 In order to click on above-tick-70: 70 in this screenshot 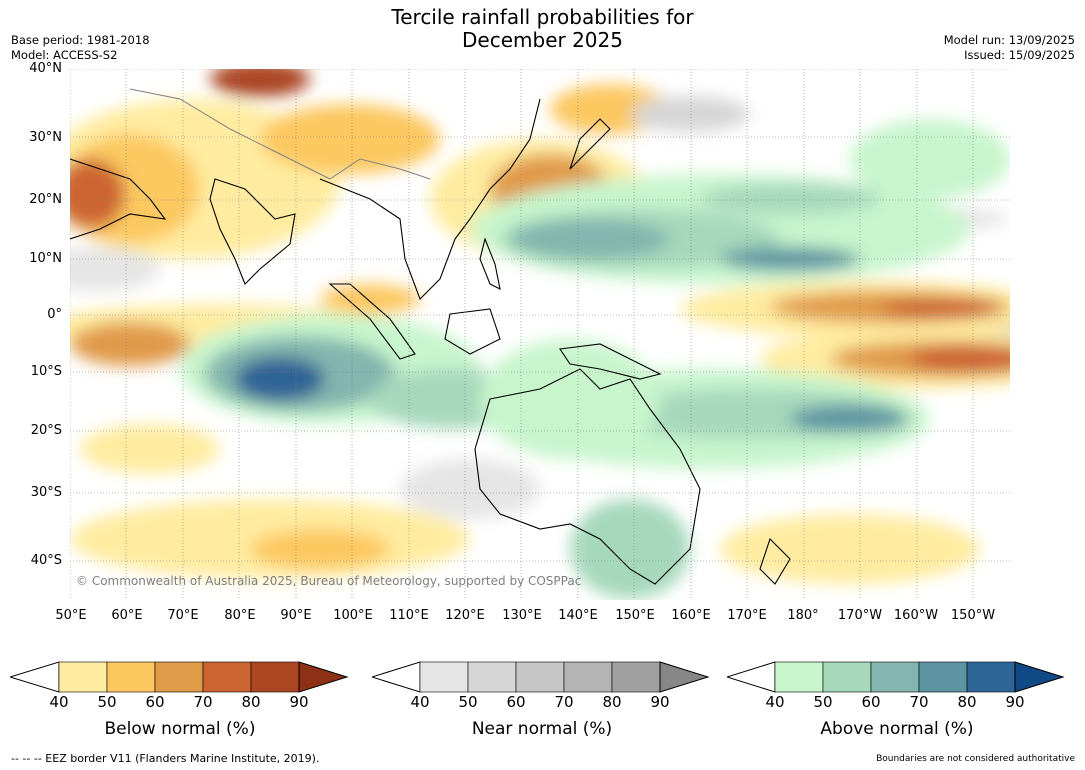, I will do `click(919, 702)`.